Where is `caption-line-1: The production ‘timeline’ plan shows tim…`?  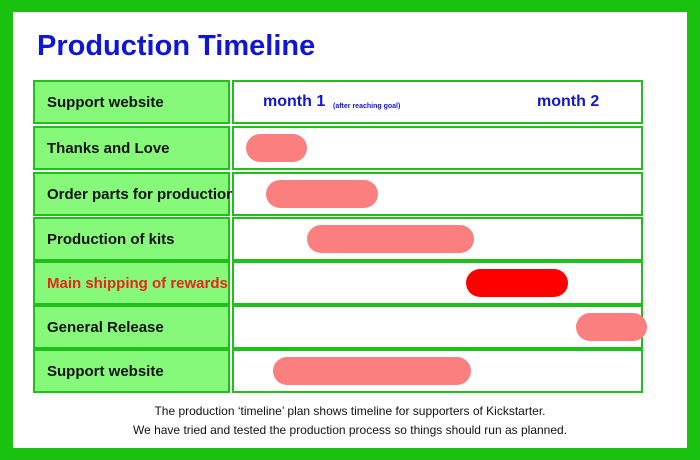
caption-line-1: The production ‘timeline’ plan shows tim… is located at coordinates (350, 411).